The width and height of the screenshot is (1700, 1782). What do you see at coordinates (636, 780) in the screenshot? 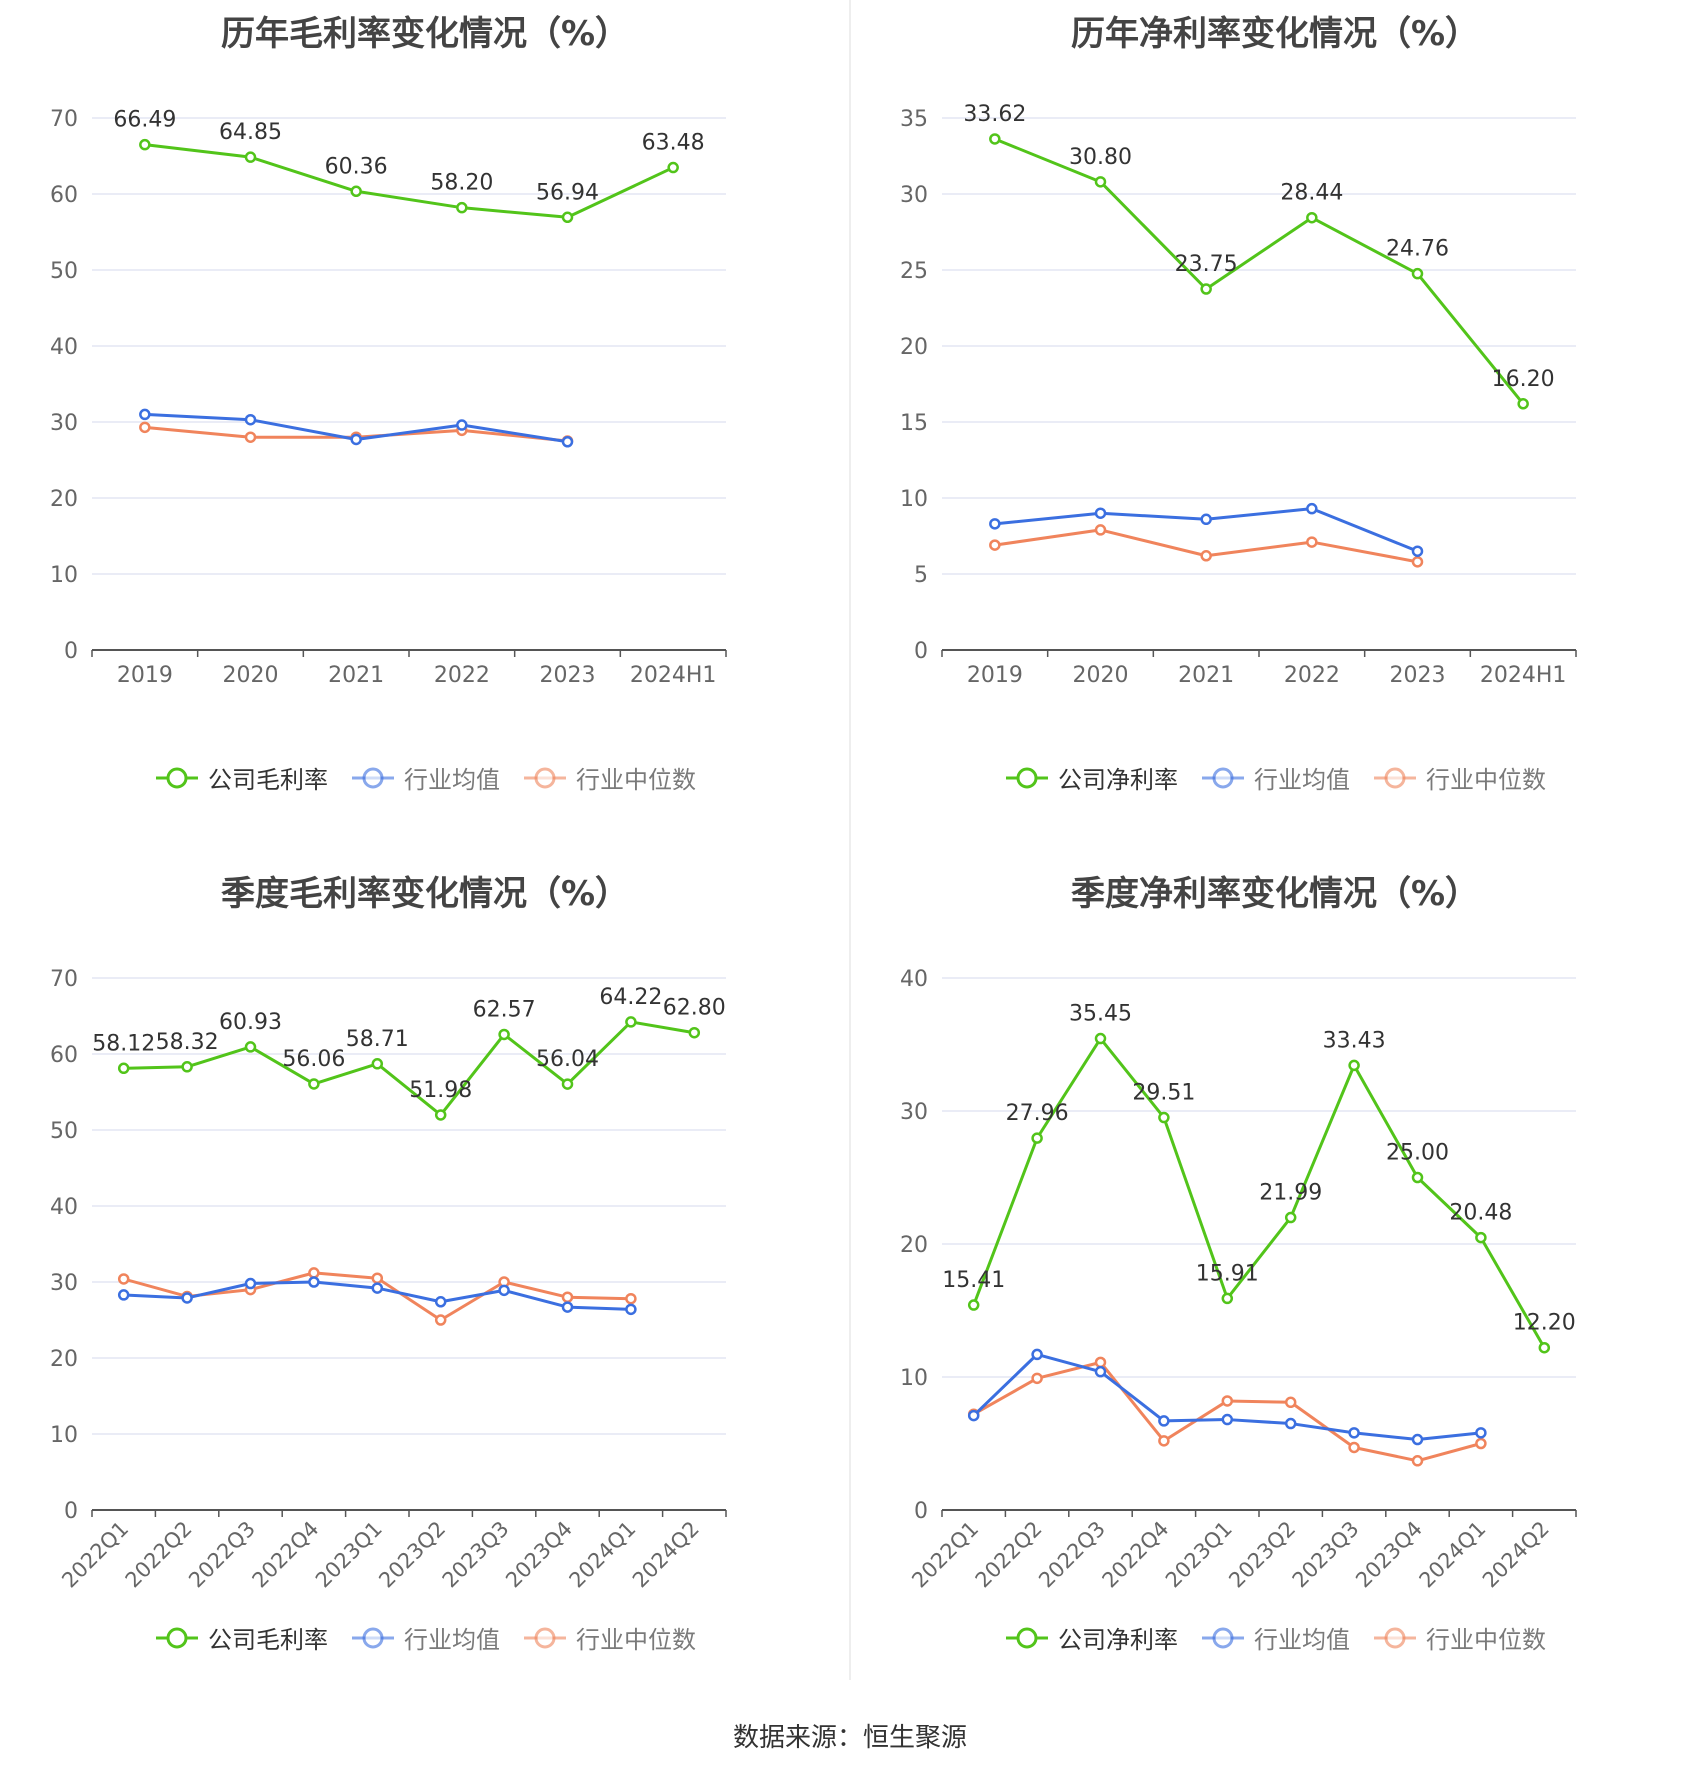
I see `legend-label: 行业中位数` at bounding box center [636, 780].